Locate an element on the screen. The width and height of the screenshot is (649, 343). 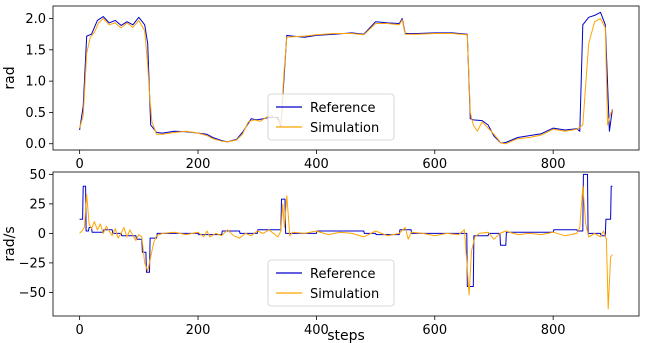
y-tick-label: −25 is located at coordinates (32, 263).